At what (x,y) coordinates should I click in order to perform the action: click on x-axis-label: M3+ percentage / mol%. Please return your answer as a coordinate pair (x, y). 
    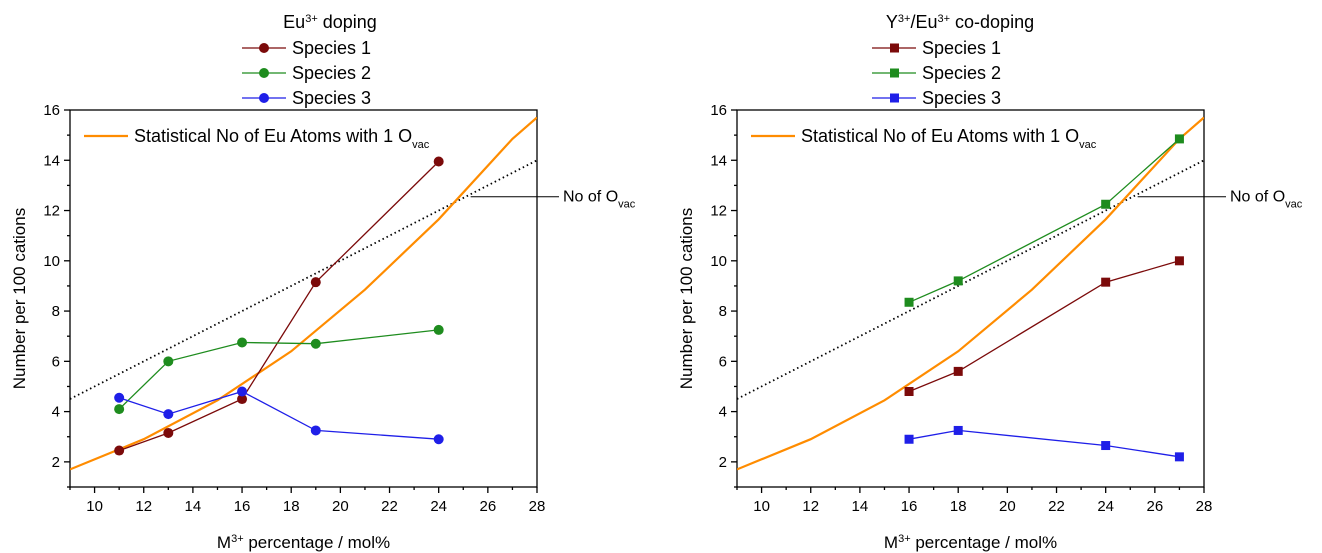
    Looking at the image, I should click on (970, 542).